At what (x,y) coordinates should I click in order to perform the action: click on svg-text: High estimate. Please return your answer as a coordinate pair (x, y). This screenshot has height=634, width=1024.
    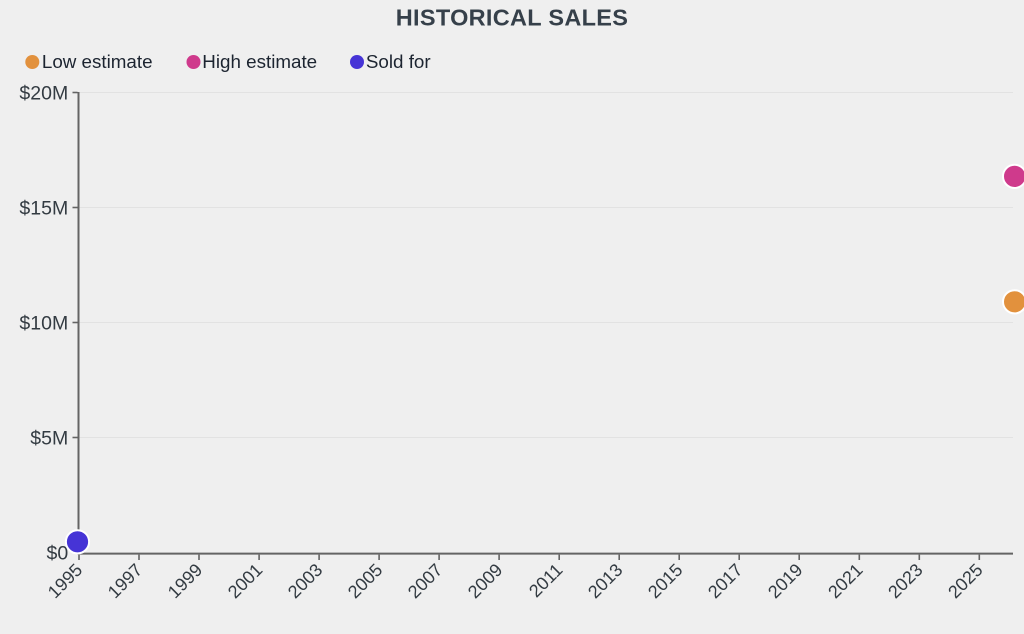
    Looking at the image, I should click on (259, 61).